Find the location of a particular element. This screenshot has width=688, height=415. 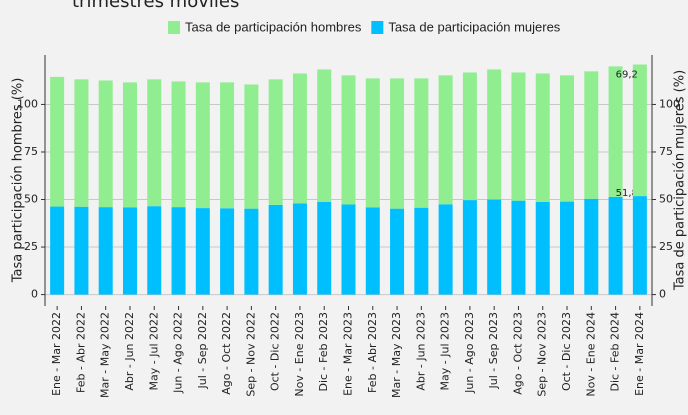

x-tick-label: Jul - Sep 2023 is located at coordinates (493, 350).